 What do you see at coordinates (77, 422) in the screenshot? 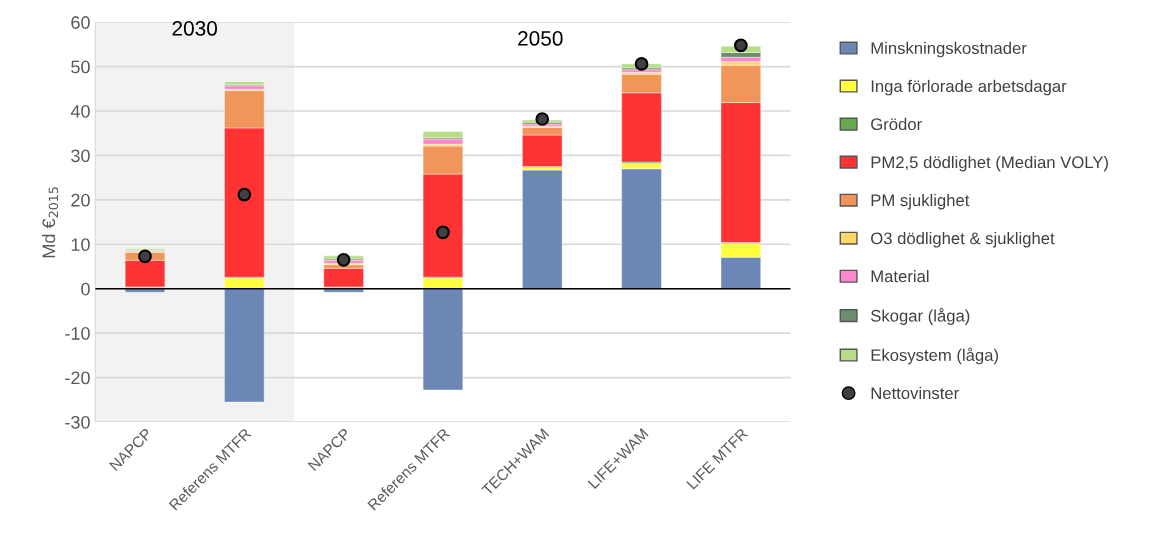
I see `y-tick-label: -30` at bounding box center [77, 422].